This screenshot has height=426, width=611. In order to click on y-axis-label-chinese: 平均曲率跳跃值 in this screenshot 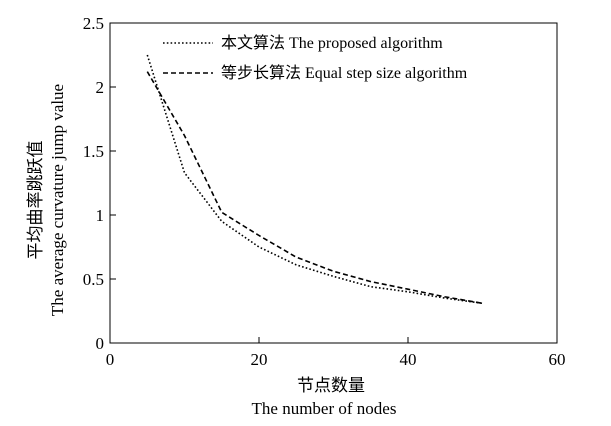, I will do `click(35, 200)`.